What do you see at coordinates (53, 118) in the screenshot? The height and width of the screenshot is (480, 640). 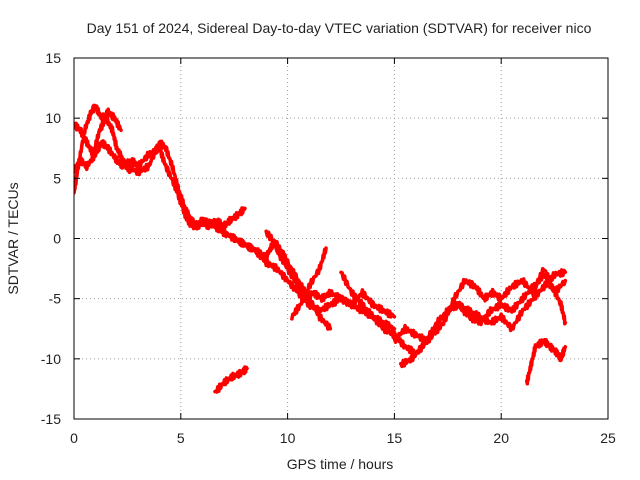 I see `y-tick-label: 10` at bounding box center [53, 118].